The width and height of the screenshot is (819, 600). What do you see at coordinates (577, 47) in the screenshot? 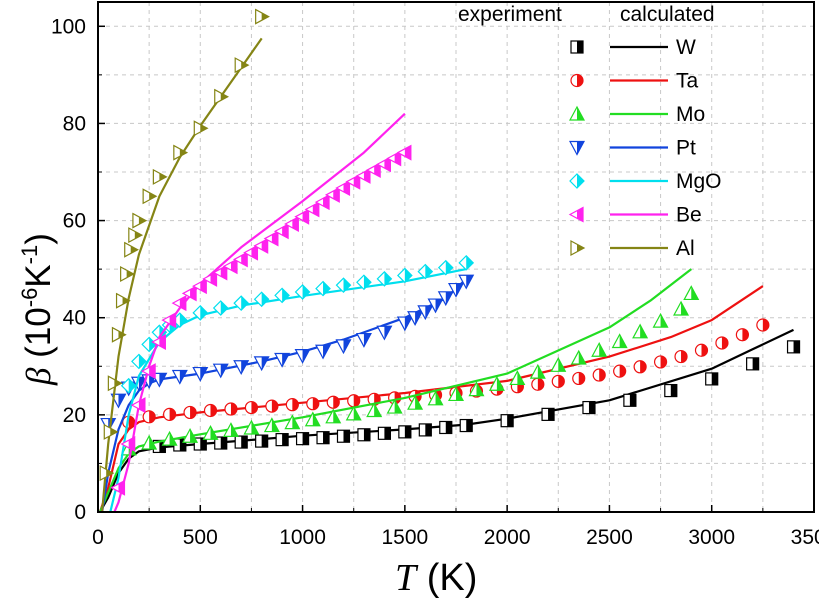
I see `legend-marker-w` at bounding box center [577, 47].